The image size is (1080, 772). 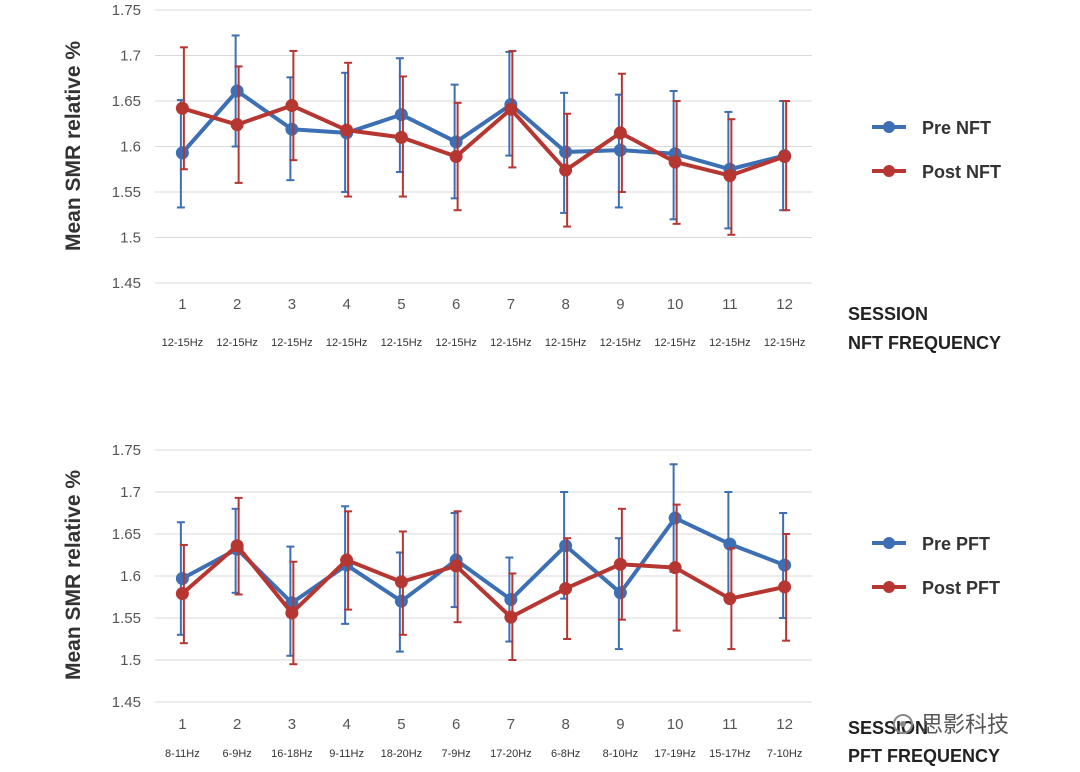 What do you see at coordinates (956, 128) in the screenshot?
I see `legend-label: Pre NFT` at bounding box center [956, 128].